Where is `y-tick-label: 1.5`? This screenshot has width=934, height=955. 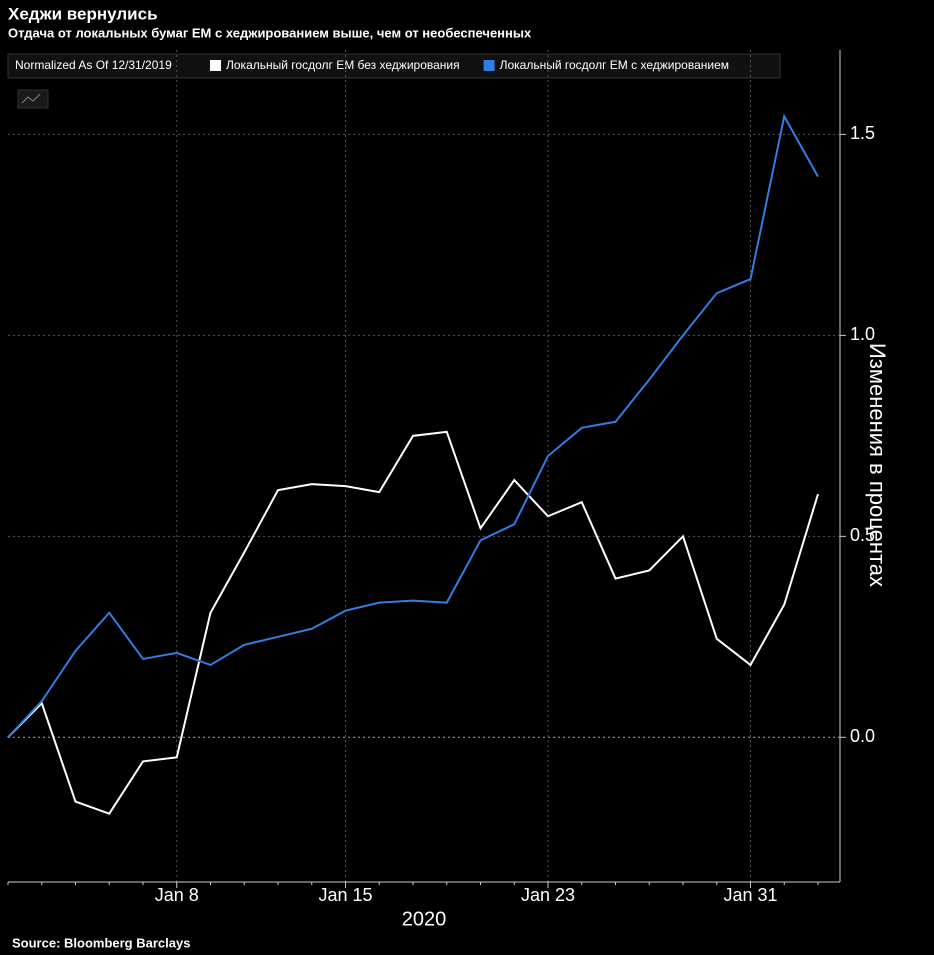 y-tick-label: 1.5 is located at coordinates (862, 133).